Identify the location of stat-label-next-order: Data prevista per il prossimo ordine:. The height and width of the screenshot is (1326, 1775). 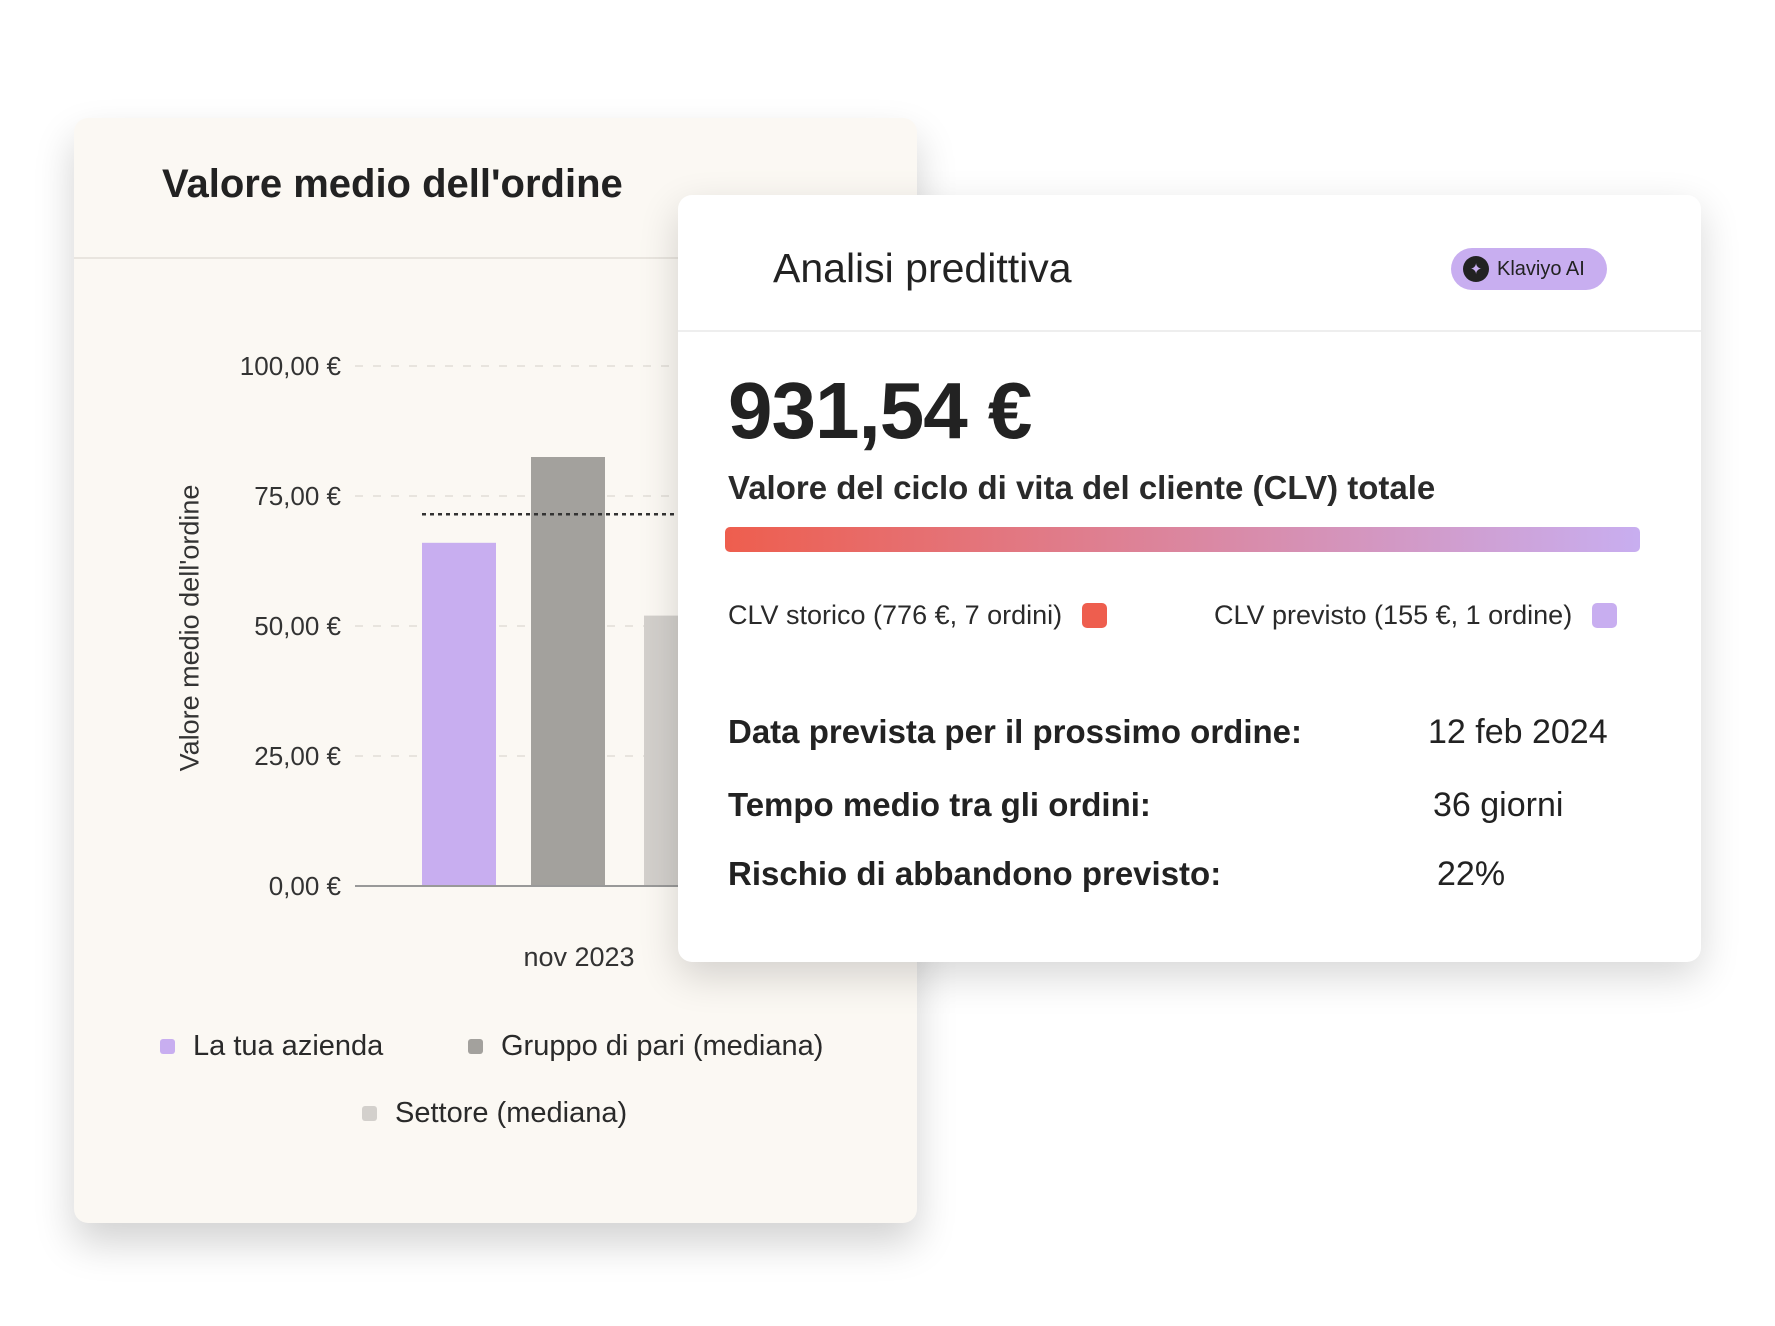
(1015, 731).